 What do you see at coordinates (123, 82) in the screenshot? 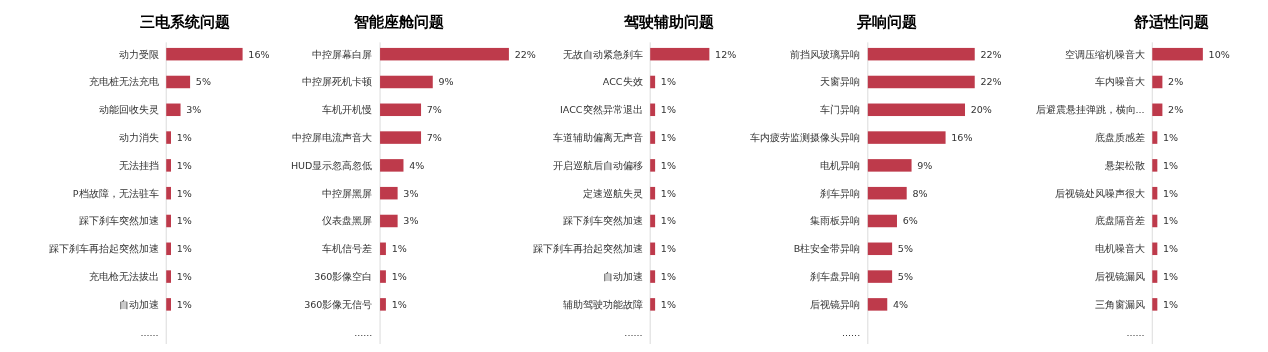
I see `y-tick-label: 充电桩无法充电` at bounding box center [123, 82].